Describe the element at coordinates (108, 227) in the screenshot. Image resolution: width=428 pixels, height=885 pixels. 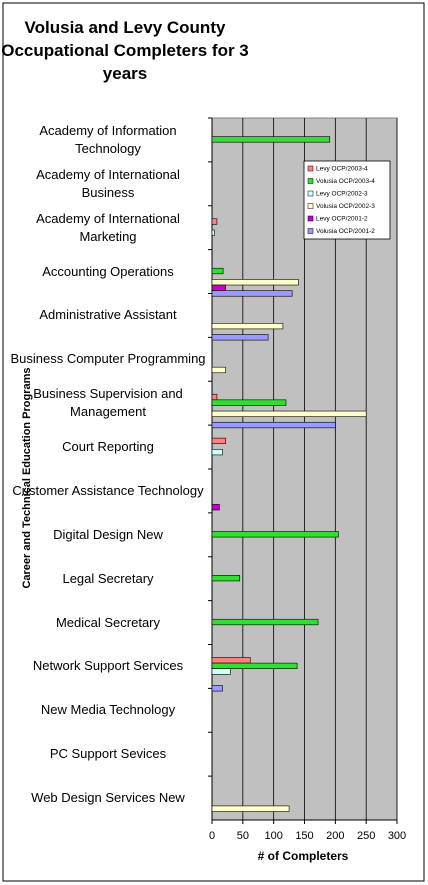
I see `y-tick-label: Academy of International Marketing` at that location.